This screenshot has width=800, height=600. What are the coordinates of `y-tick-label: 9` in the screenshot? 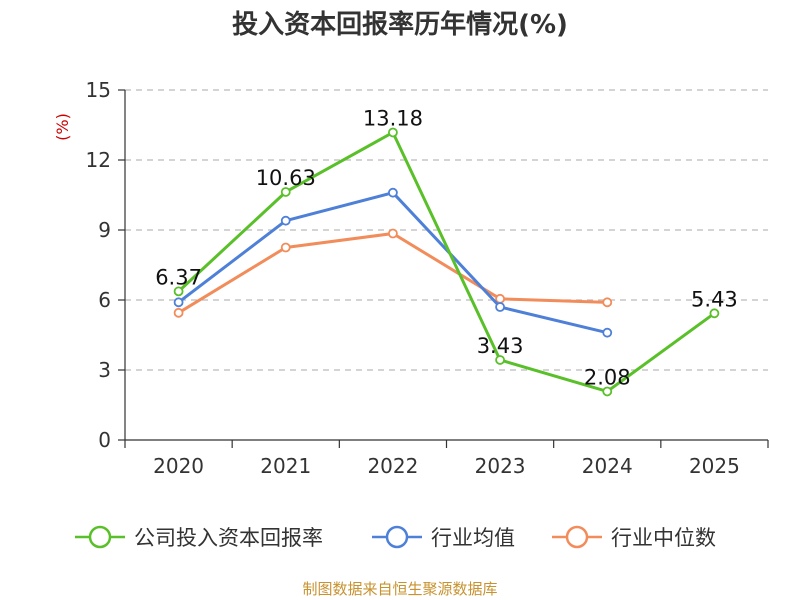 It's located at (104, 230).